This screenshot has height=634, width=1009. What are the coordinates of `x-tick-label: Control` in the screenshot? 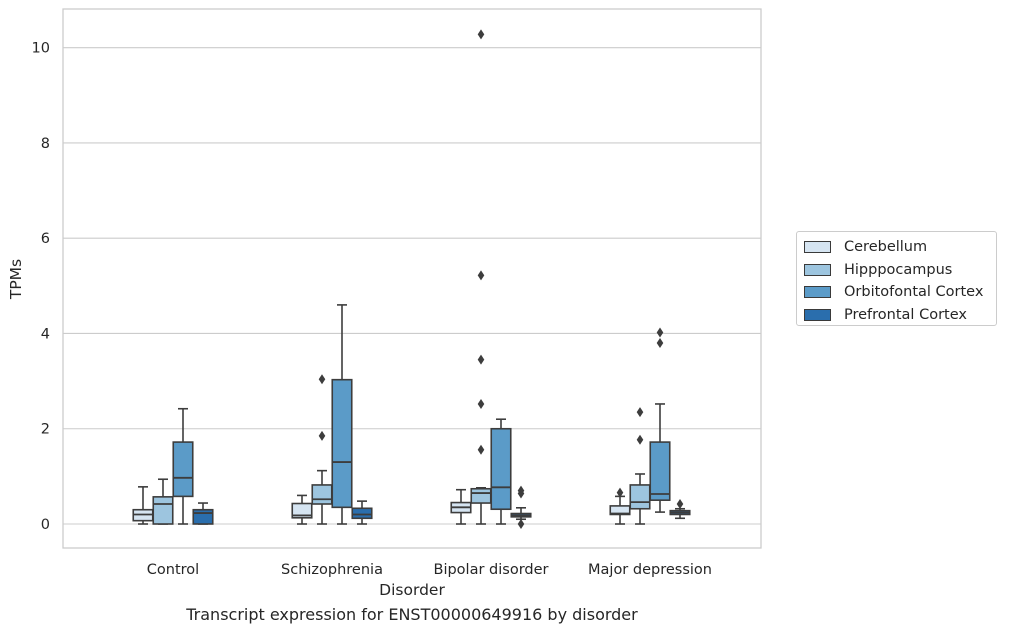 It's located at (173, 570).